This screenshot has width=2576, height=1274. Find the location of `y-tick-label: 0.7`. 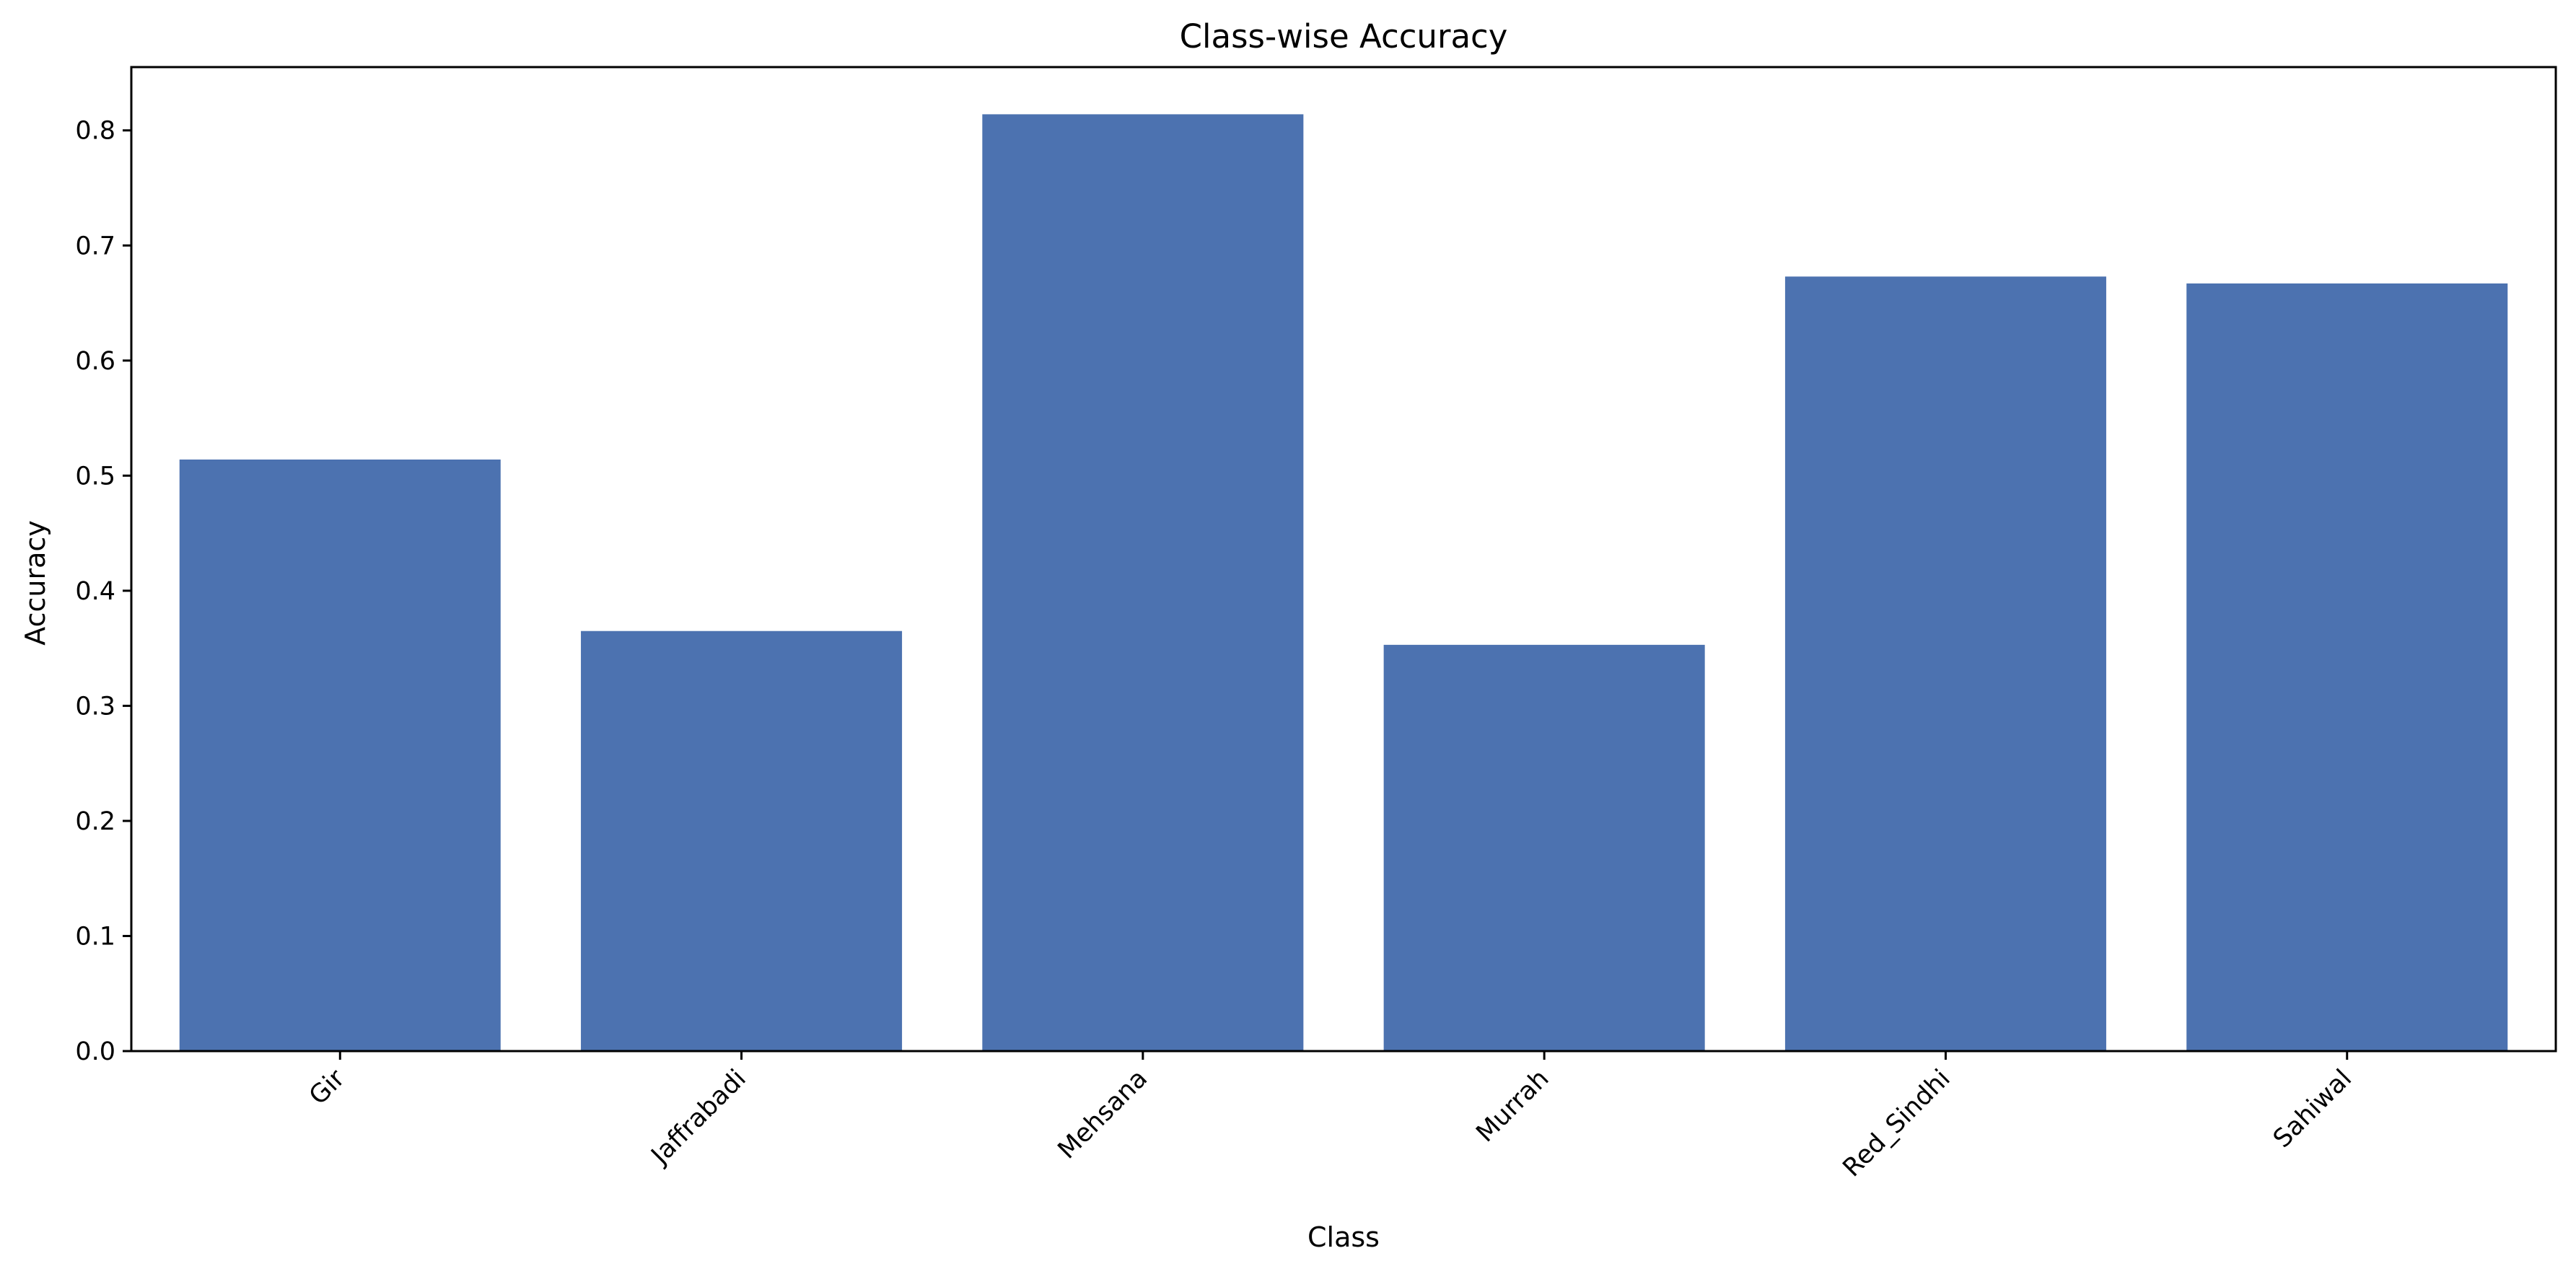

y-tick-label: 0.7 is located at coordinates (95, 246).